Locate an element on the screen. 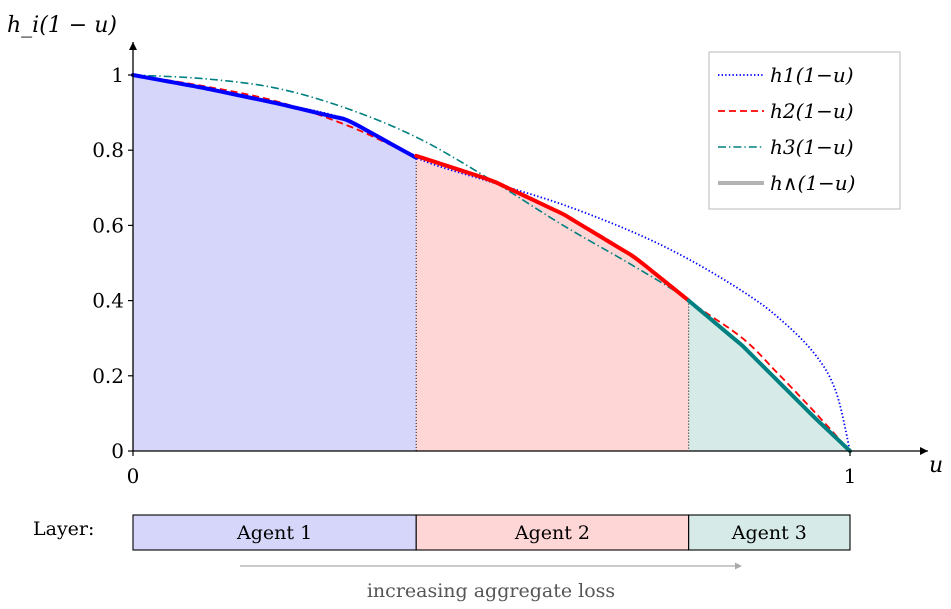  legend: h1(1−u) h2(1−u) h3(1−u) h∧(1−u) is located at coordinates (804, 130).